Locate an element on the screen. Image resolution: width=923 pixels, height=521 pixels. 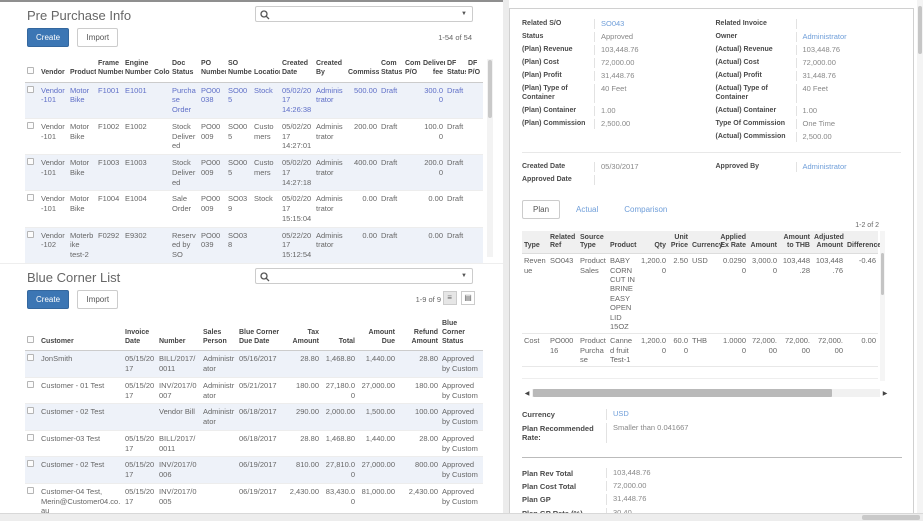
column-header: Blue Corner Due Date is located at coordinates (262, 334).